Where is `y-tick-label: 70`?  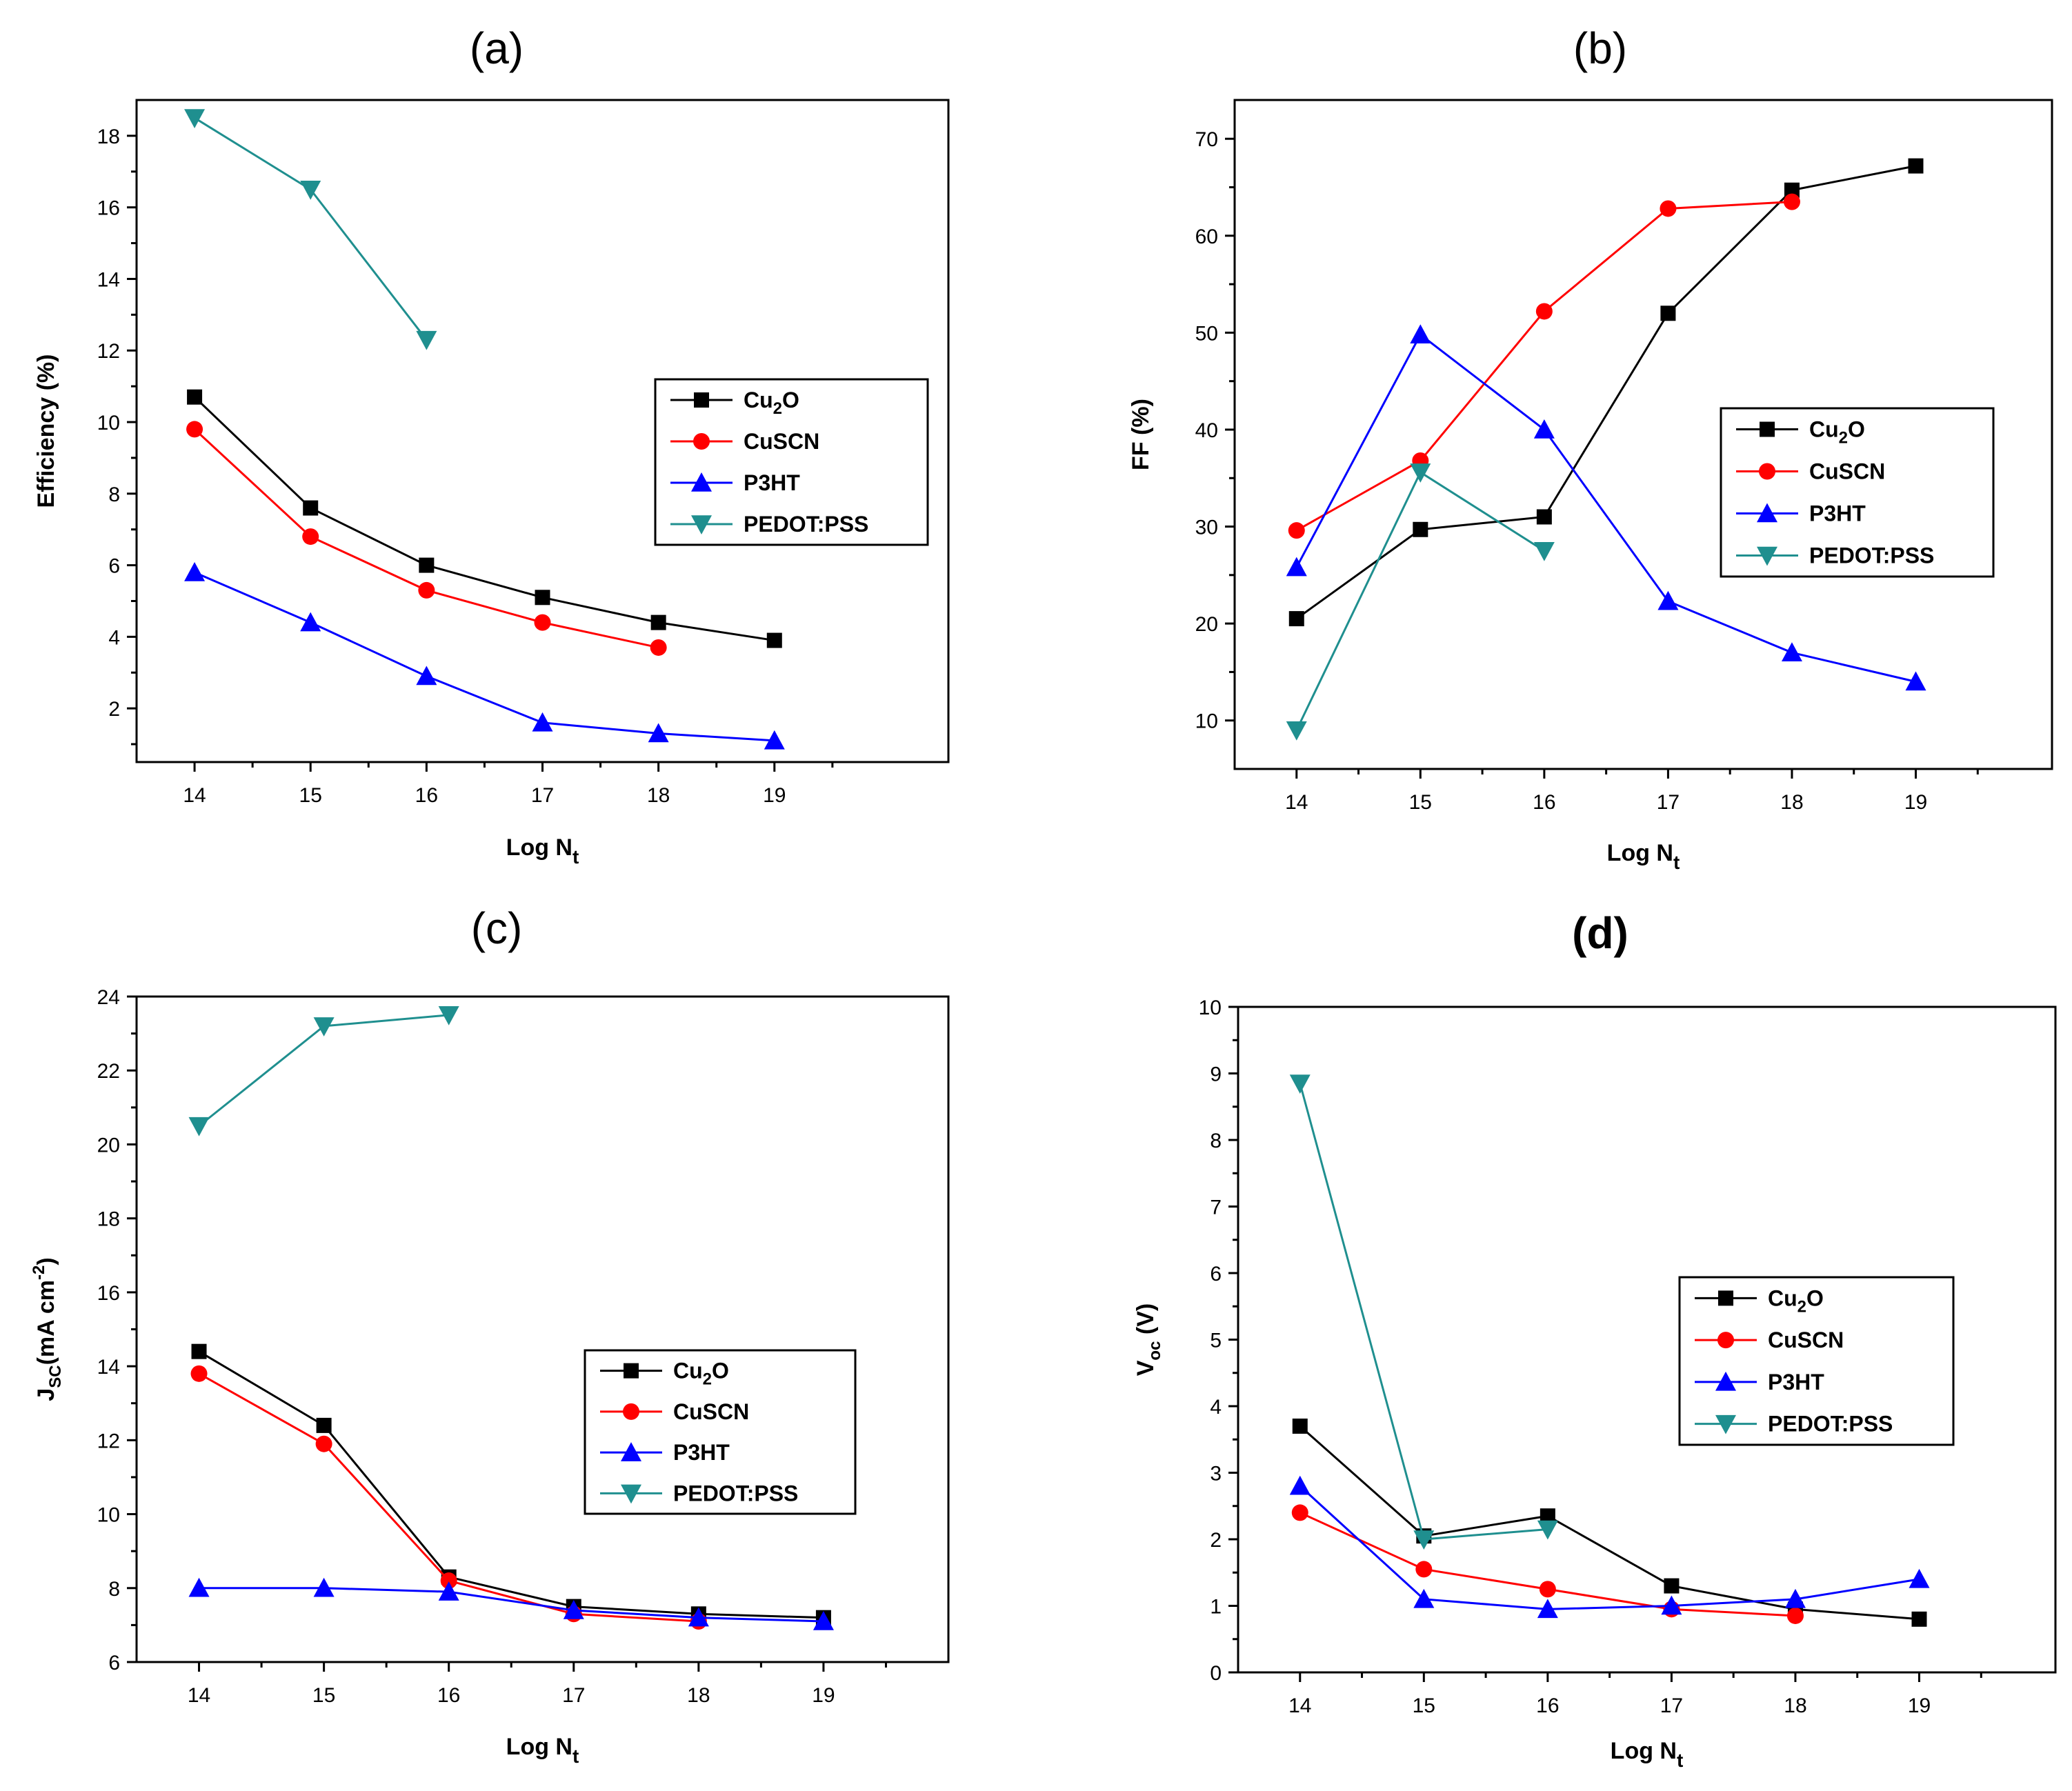 y-tick-label: 70 is located at coordinates (1207, 139).